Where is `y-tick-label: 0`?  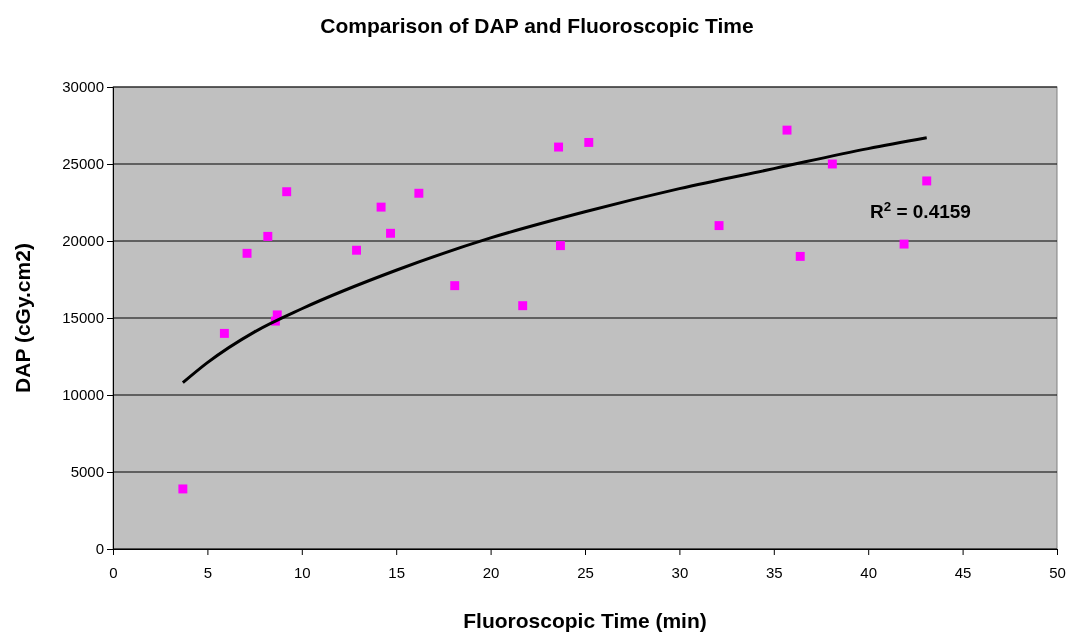 y-tick-label: 0 is located at coordinates (99, 549).